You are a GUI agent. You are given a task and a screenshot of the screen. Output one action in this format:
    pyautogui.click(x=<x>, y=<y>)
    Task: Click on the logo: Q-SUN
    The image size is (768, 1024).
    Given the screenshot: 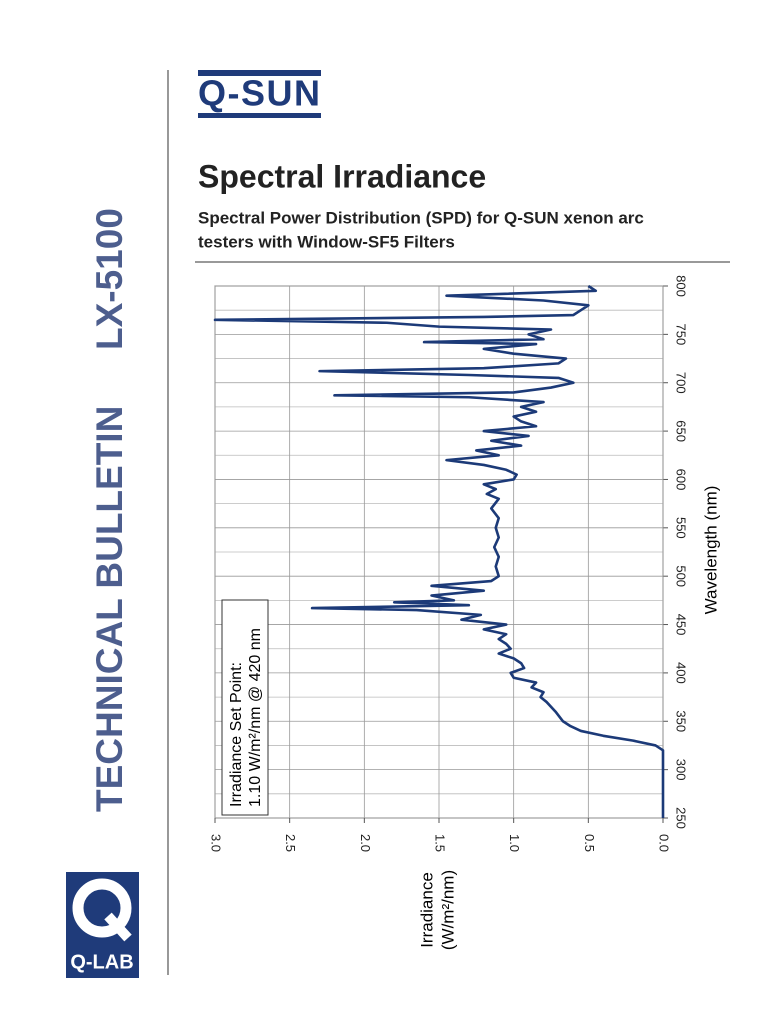 What is the action you would take?
    pyautogui.click(x=259, y=93)
    